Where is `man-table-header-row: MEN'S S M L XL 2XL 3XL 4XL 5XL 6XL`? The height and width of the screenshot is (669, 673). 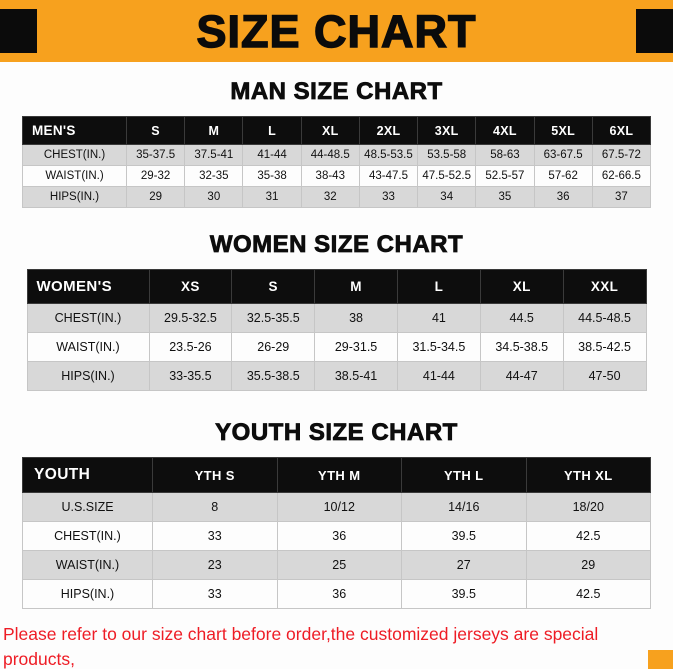
man-table-header-row: MEN'S S M L XL 2XL 3XL 4XL 5XL 6XL is located at coordinates (337, 130).